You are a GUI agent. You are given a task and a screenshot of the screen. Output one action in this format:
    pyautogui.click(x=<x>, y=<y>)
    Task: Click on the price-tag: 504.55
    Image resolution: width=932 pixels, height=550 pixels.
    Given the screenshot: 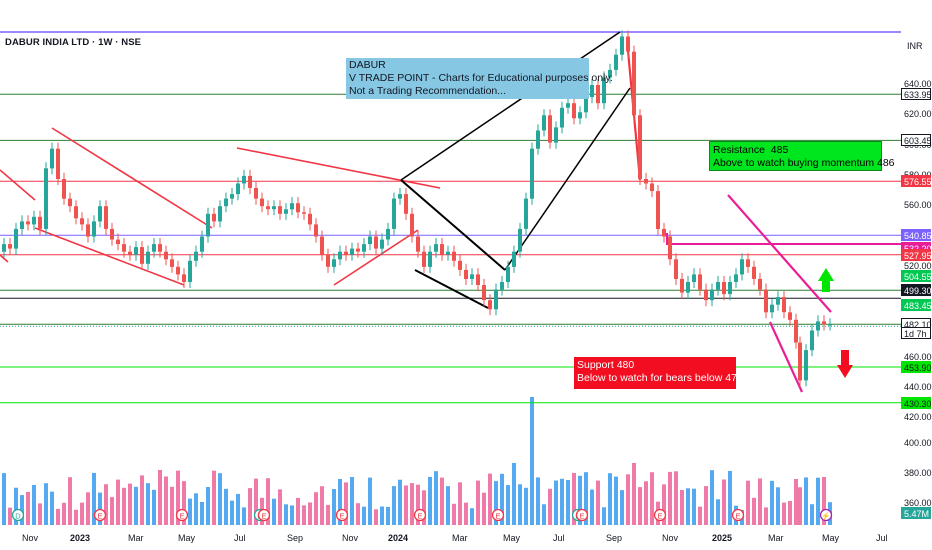 What is the action you would take?
    pyautogui.click(x=916, y=276)
    